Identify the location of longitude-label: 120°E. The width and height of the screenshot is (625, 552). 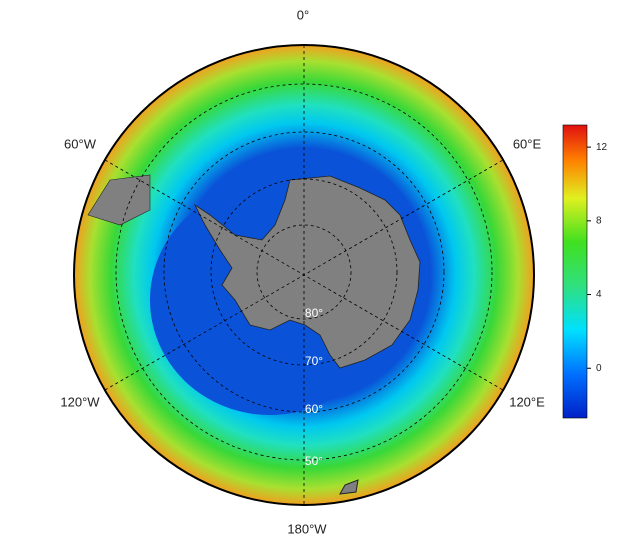
(527, 401).